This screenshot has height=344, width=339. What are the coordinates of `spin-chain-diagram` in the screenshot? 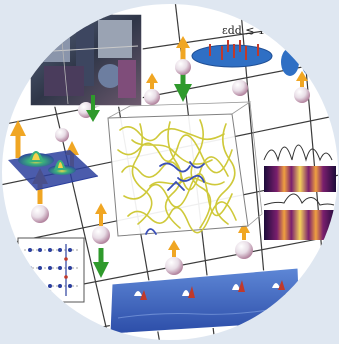 It's located at (51, 270).